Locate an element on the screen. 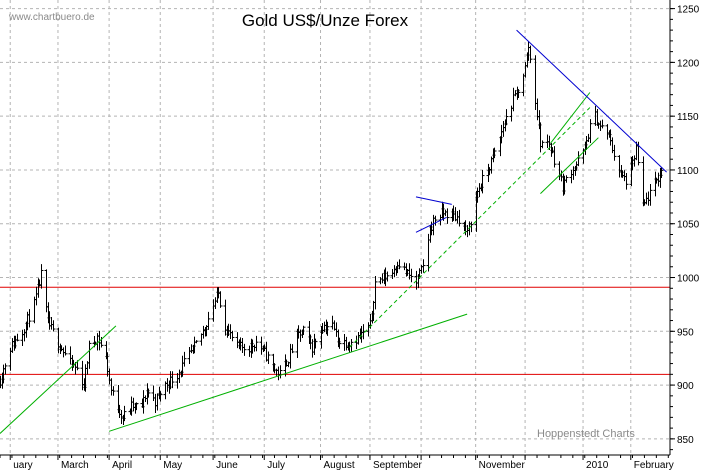 This screenshot has height=470, width=723. x-tick-label: April is located at coordinates (122, 465).